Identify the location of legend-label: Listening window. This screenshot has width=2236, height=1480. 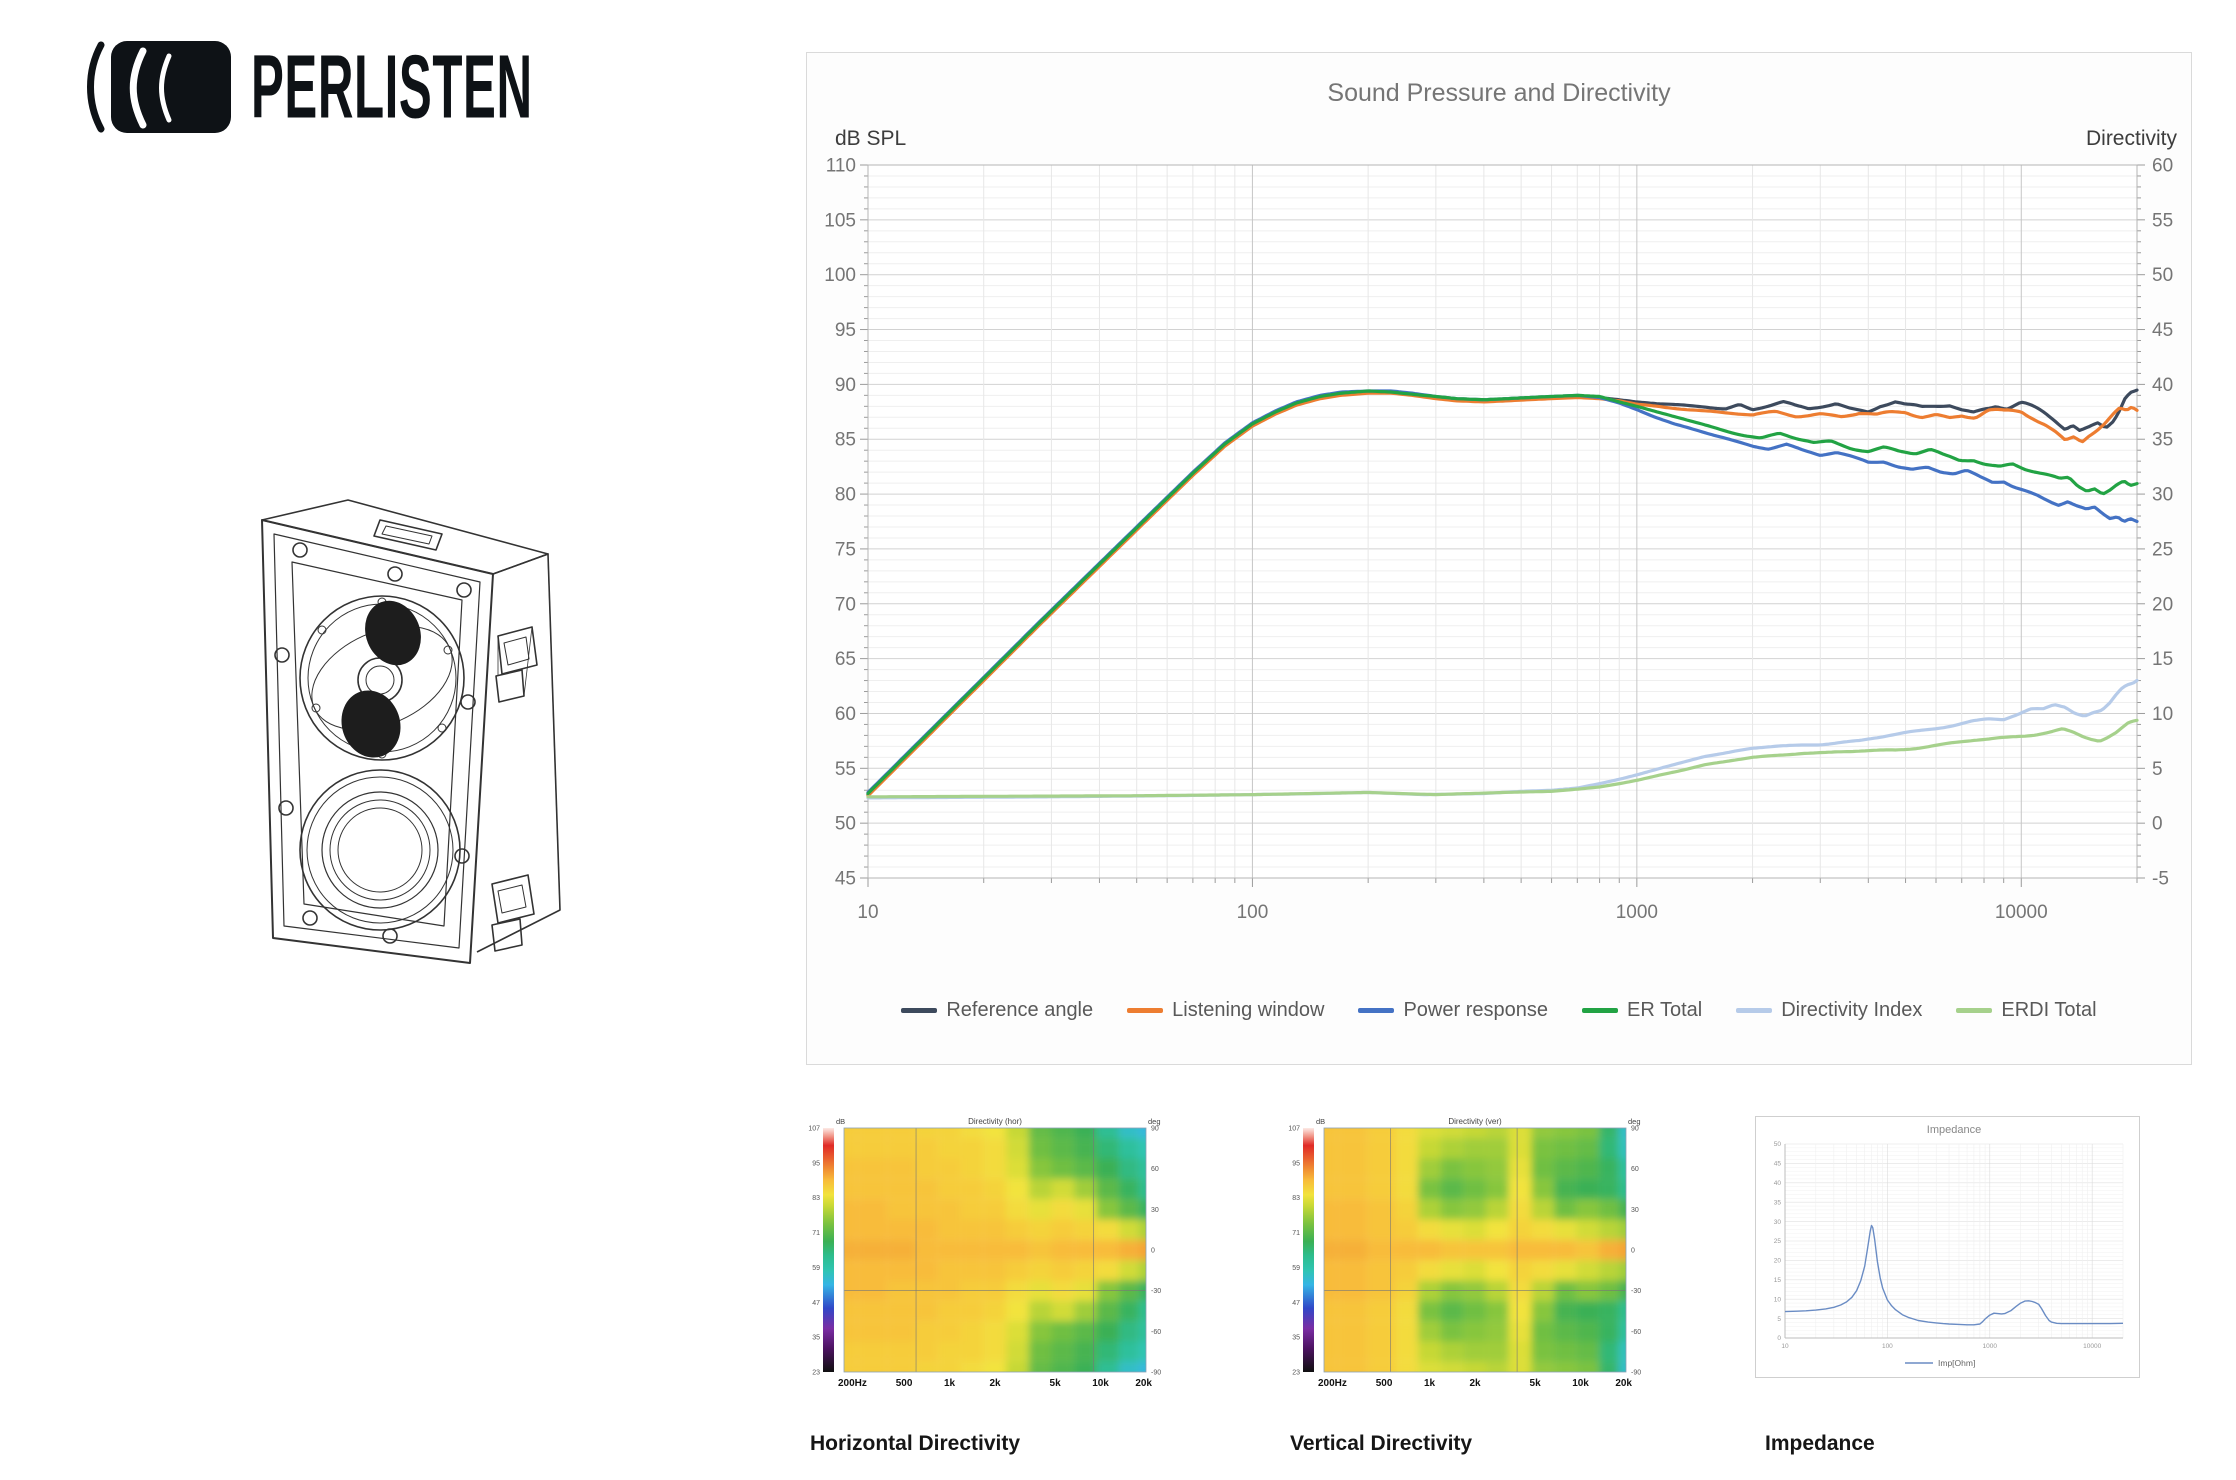
(1248, 1010).